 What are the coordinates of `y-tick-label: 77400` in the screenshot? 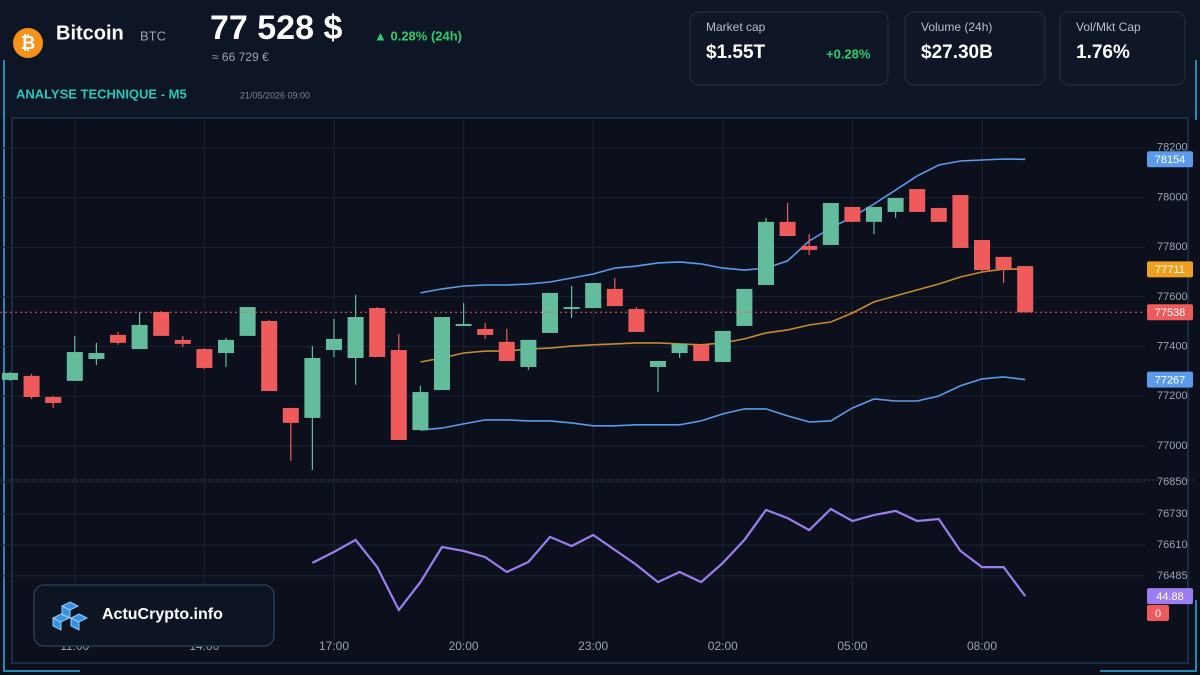 It's located at (1172, 346).